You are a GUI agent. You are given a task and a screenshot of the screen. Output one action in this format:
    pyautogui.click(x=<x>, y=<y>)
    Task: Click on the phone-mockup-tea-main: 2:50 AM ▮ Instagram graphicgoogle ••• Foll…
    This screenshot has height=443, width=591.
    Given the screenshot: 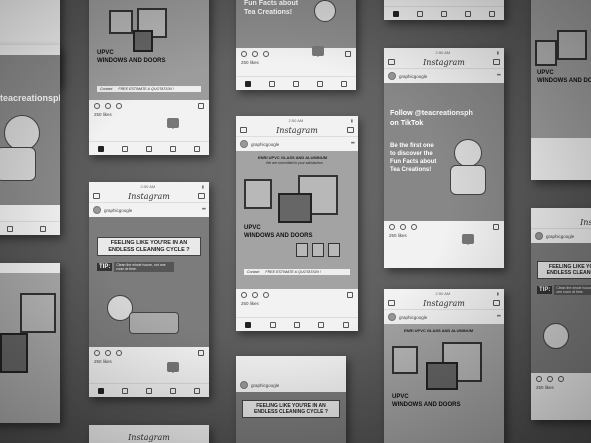 What is the action you would take?
    pyautogui.click(x=444, y=158)
    